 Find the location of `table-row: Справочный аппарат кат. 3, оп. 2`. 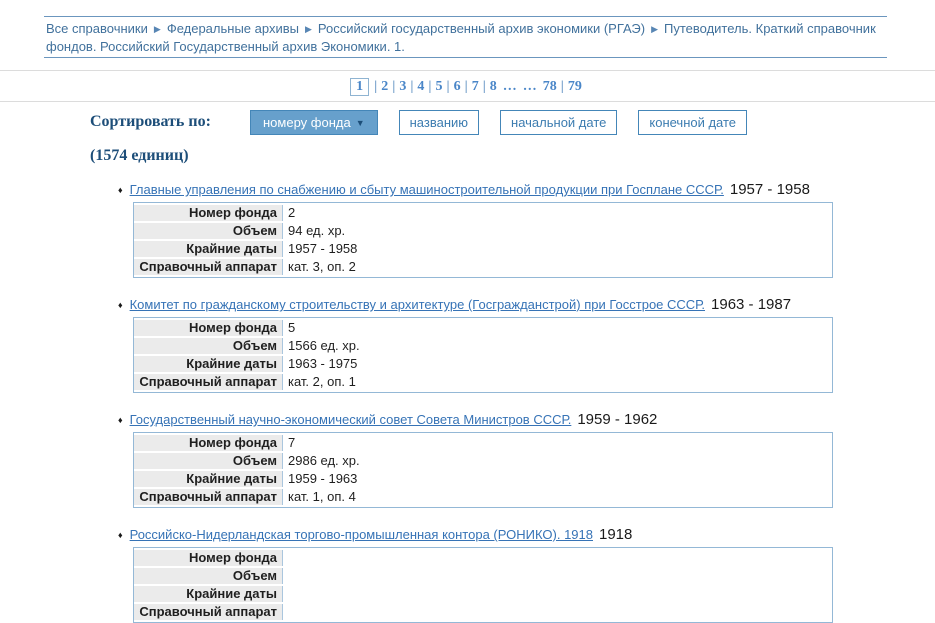

table-row: Справочный аппарат кат. 3, оп. 2 is located at coordinates (483, 267).